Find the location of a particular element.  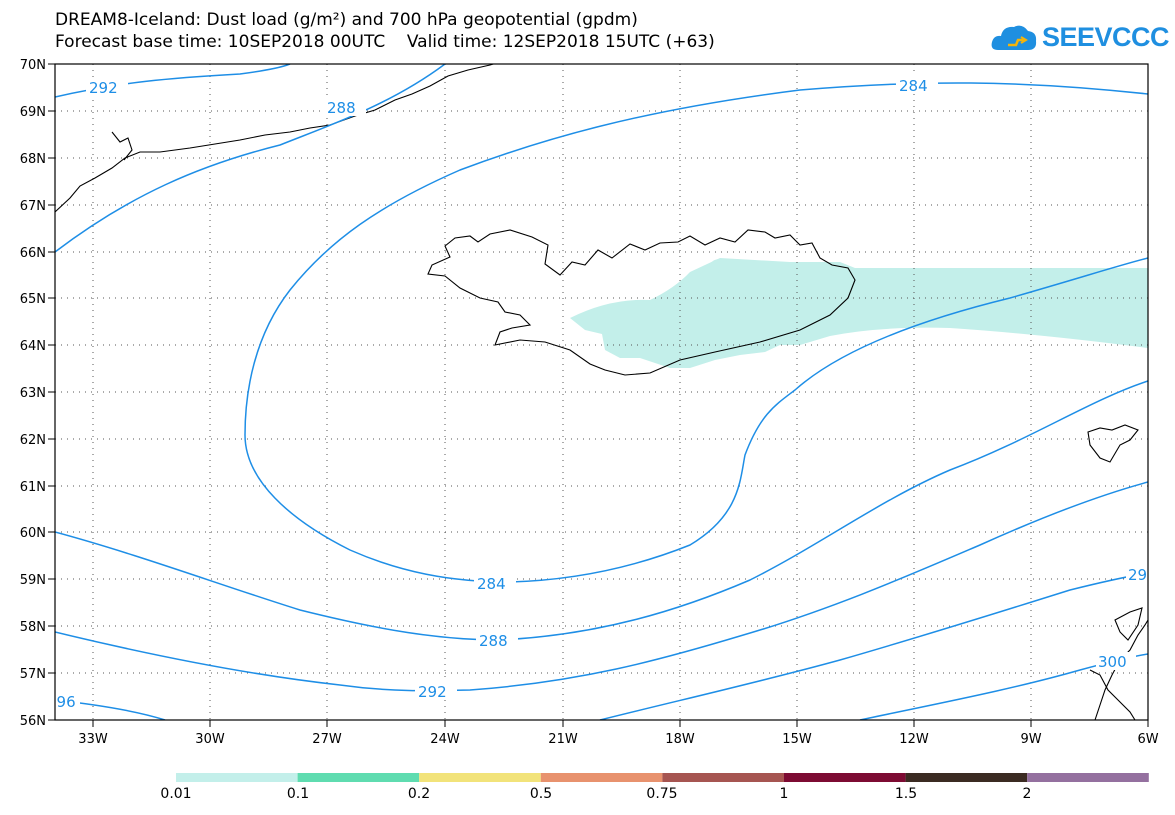

colorbar-label: 0.75 is located at coordinates (662, 794).